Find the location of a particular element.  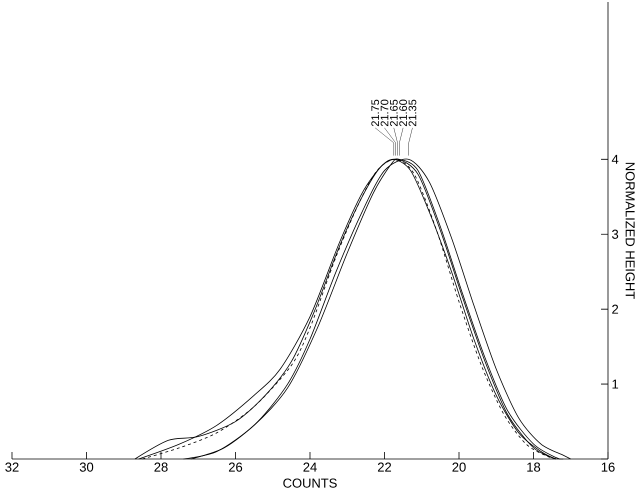

x-tick-label: 28 is located at coordinates (161, 467).